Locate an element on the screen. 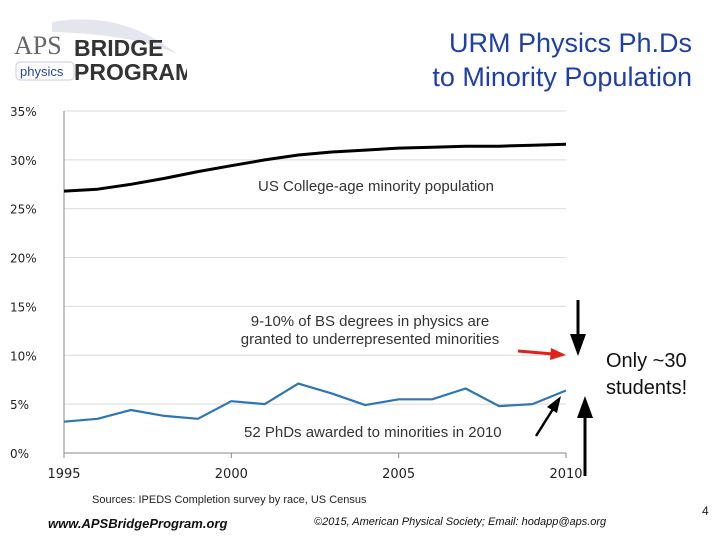 The width and height of the screenshot is (720, 540). y-tick-label: 25% is located at coordinates (23, 210).